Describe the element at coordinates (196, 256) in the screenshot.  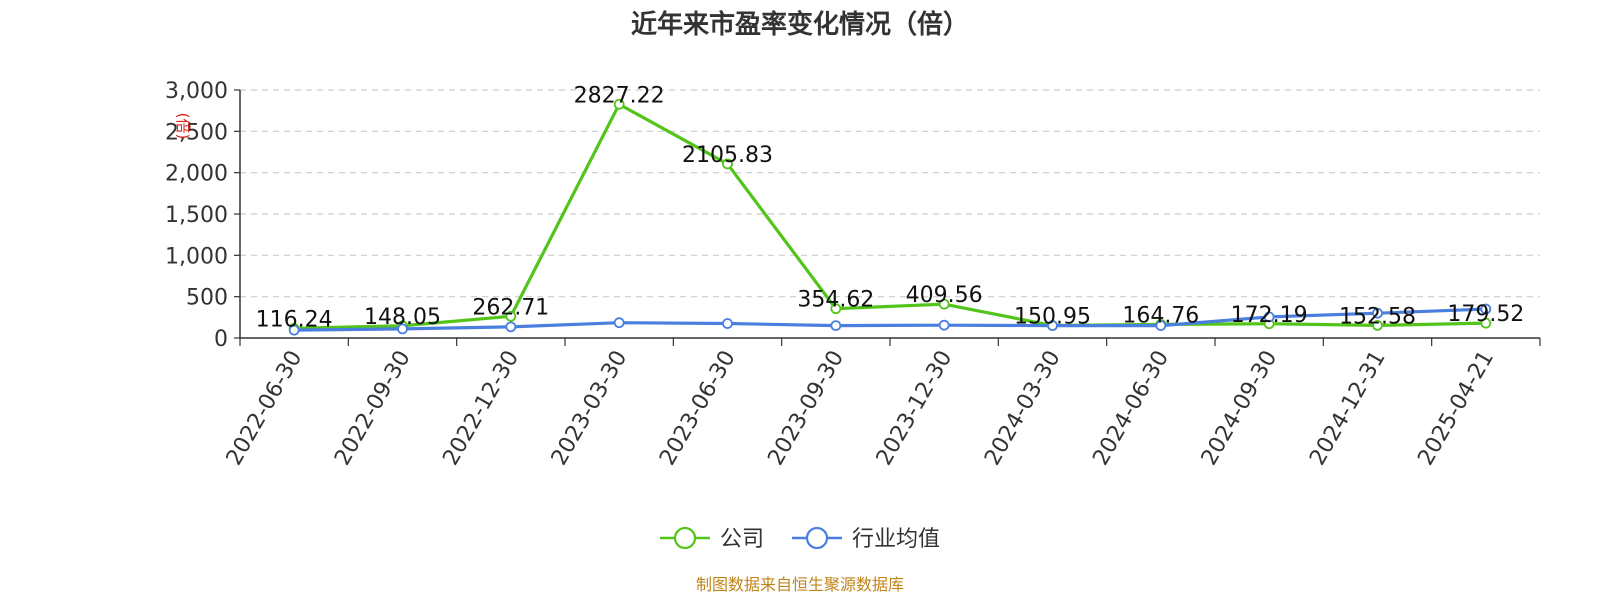
I see `y-tick-label: 1,000` at that location.